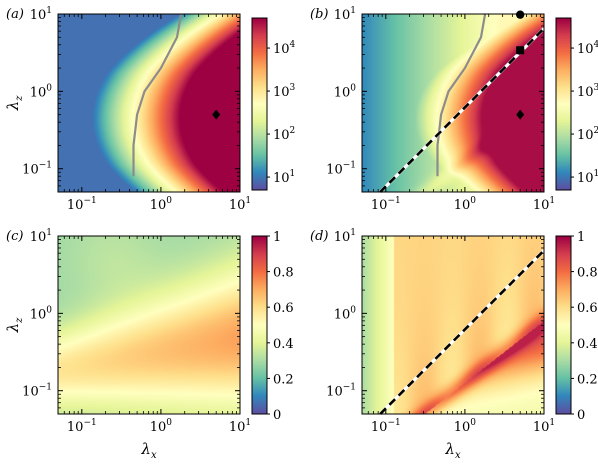 This screenshot has width=598, height=464. Describe the element at coordinates (15, 14) in the screenshot. I see `panel-label: (a)` at that location.